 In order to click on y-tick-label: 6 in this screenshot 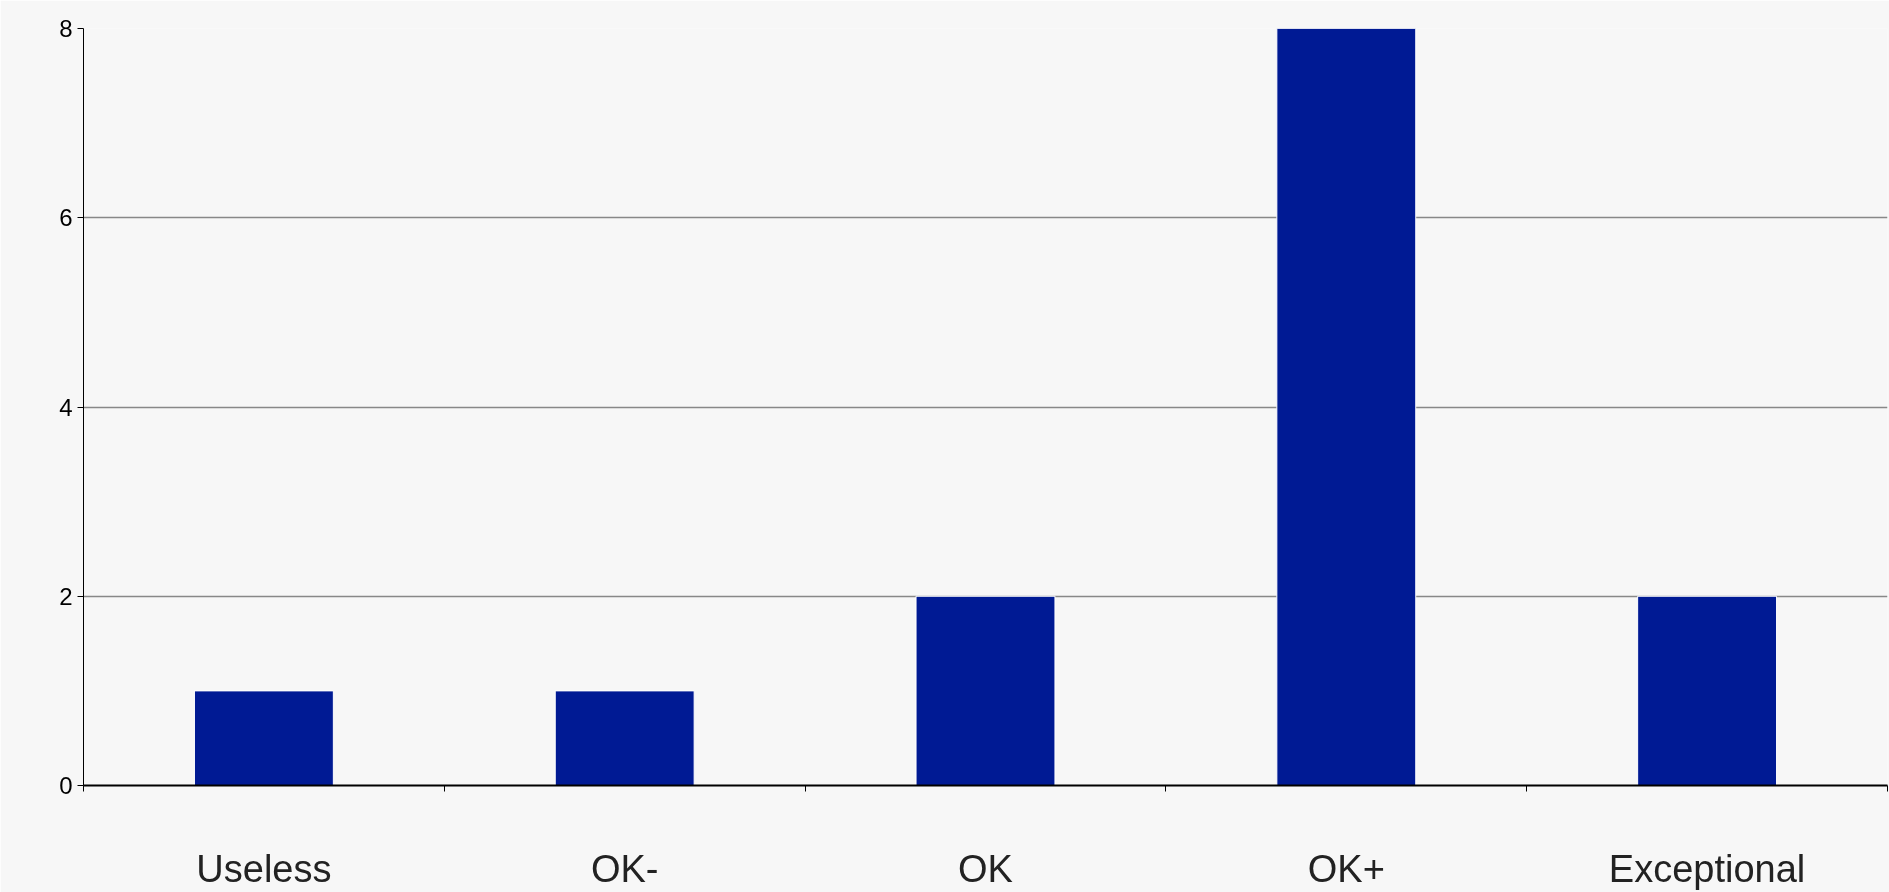, I will do `click(66, 218)`.